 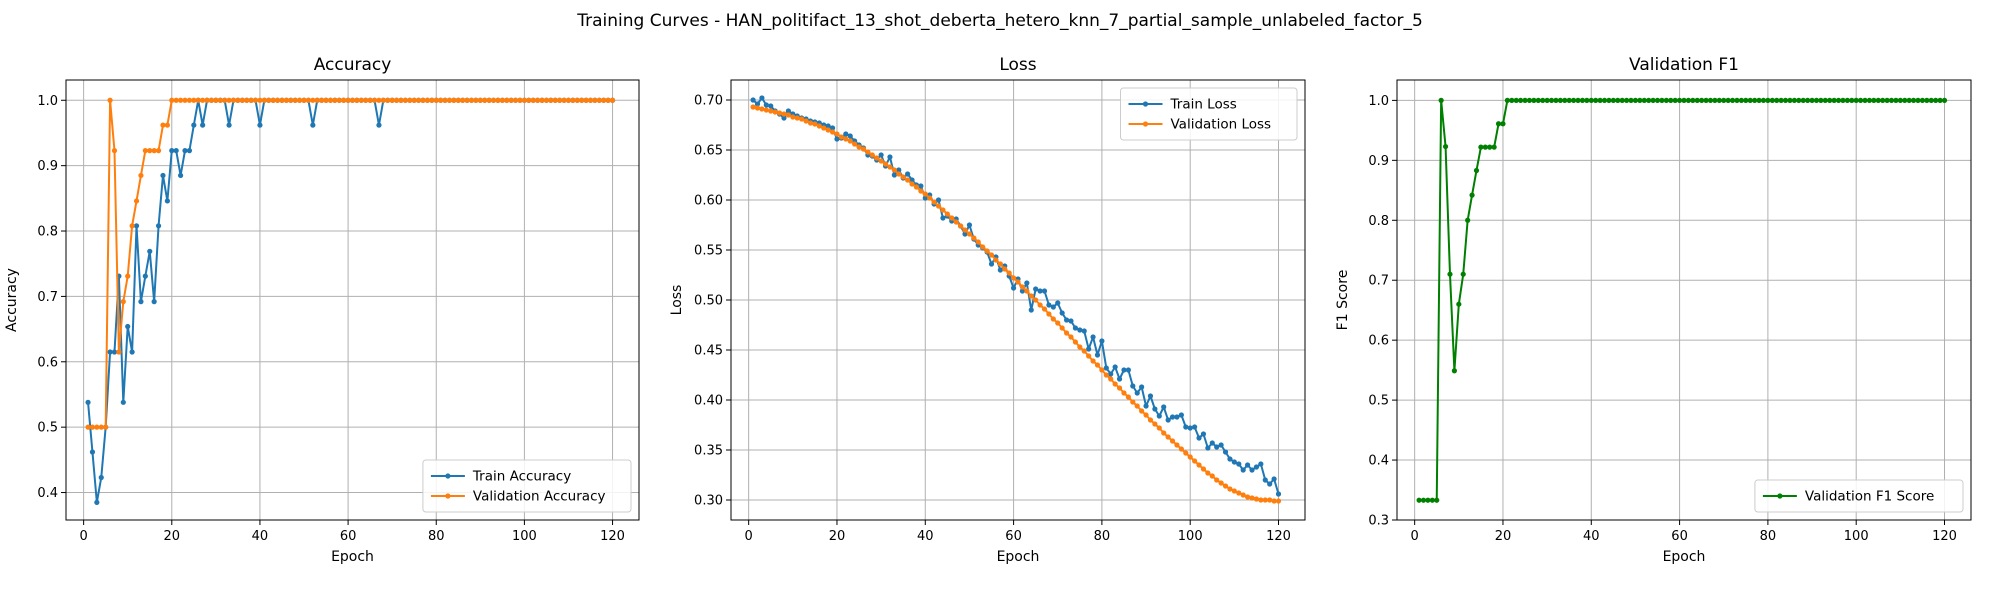 What do you see at coordinates (708, 301) in the screenshot?
I see `loss-y-tick-label: 0.50` at bounding box center [708, 301].